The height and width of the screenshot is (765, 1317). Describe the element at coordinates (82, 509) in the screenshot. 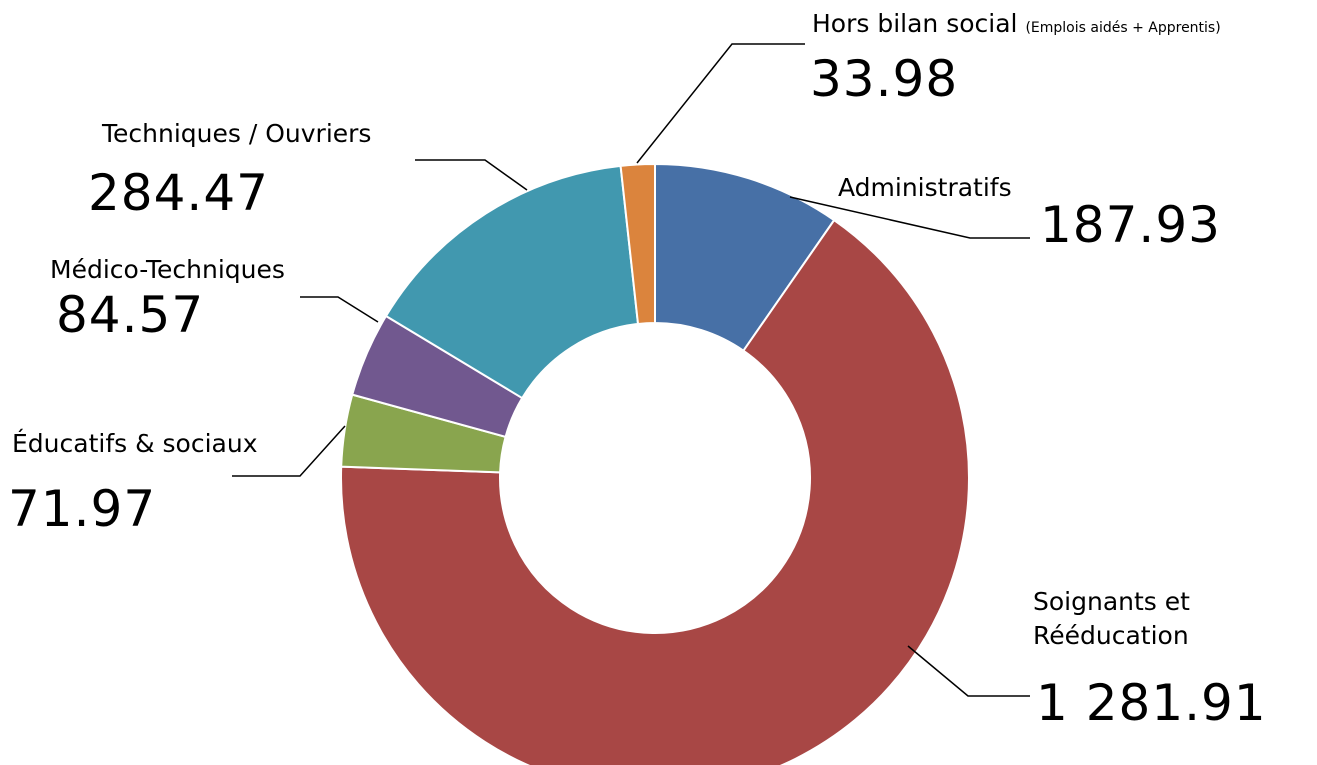

I see `slice-value-educatifs: 71.97` at that location.